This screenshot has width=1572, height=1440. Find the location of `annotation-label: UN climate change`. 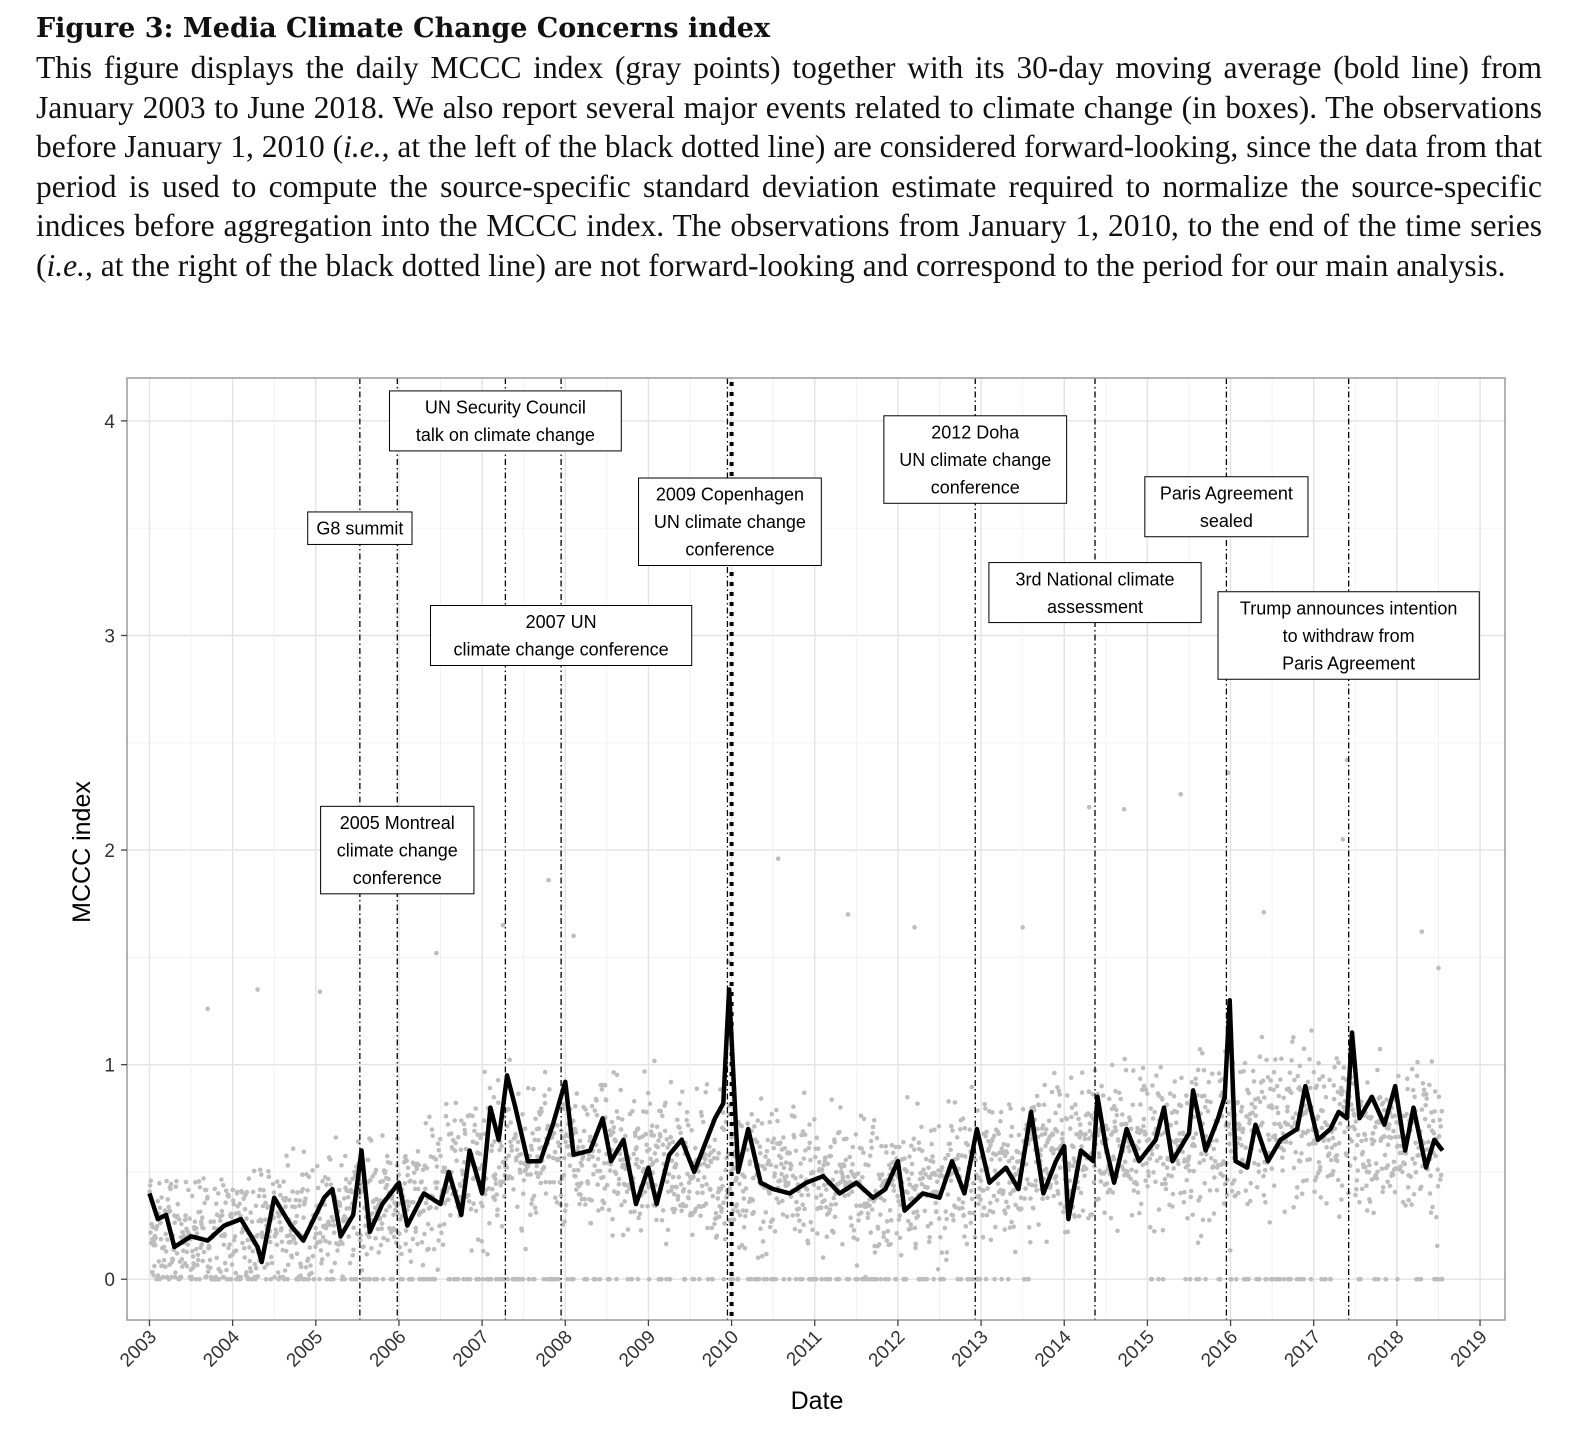

annotation-label: UN climate change is located at coordinates (975, 460).